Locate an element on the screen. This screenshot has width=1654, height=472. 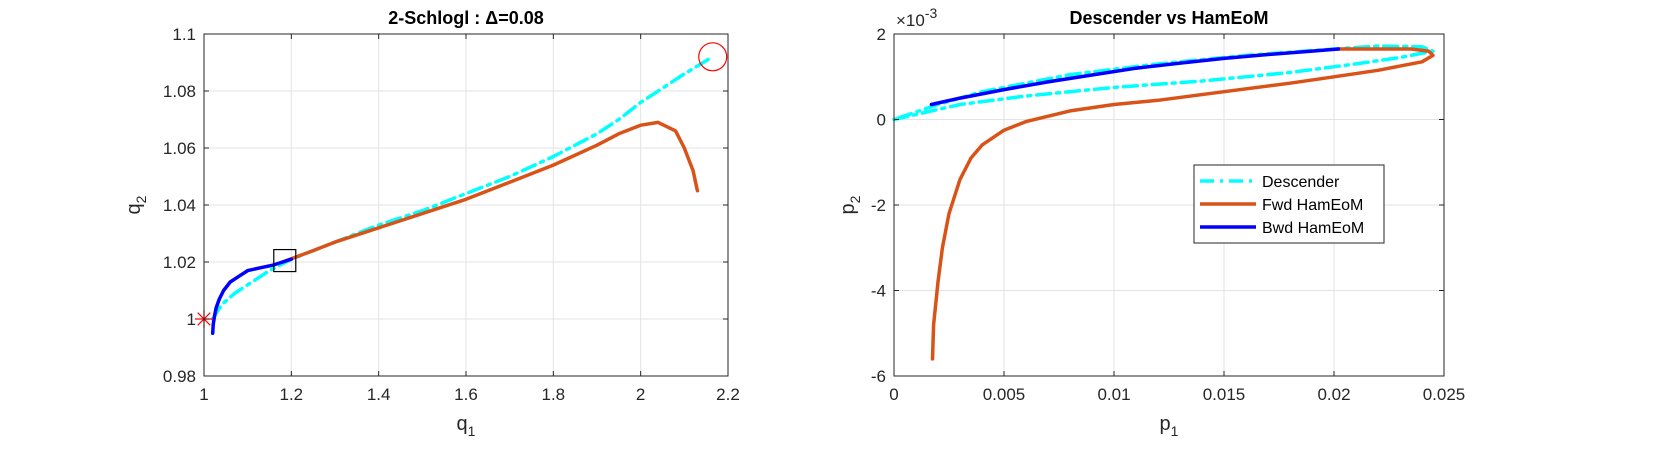
legend-label-descender: Descender is located at coordinates (1301, 182).